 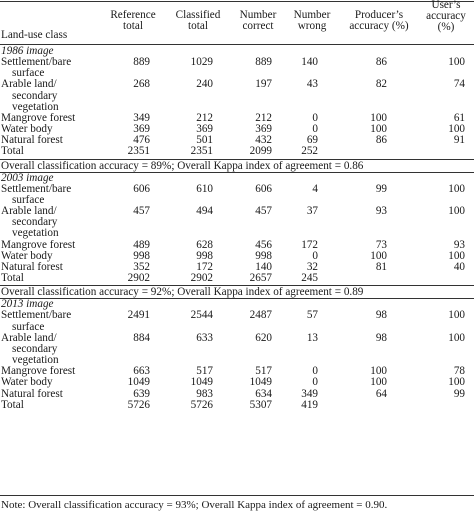 What do you see at coordinates (263, 337) in the screenshot?
I see `cell-cor: 620` at bounding box center [263, 337].